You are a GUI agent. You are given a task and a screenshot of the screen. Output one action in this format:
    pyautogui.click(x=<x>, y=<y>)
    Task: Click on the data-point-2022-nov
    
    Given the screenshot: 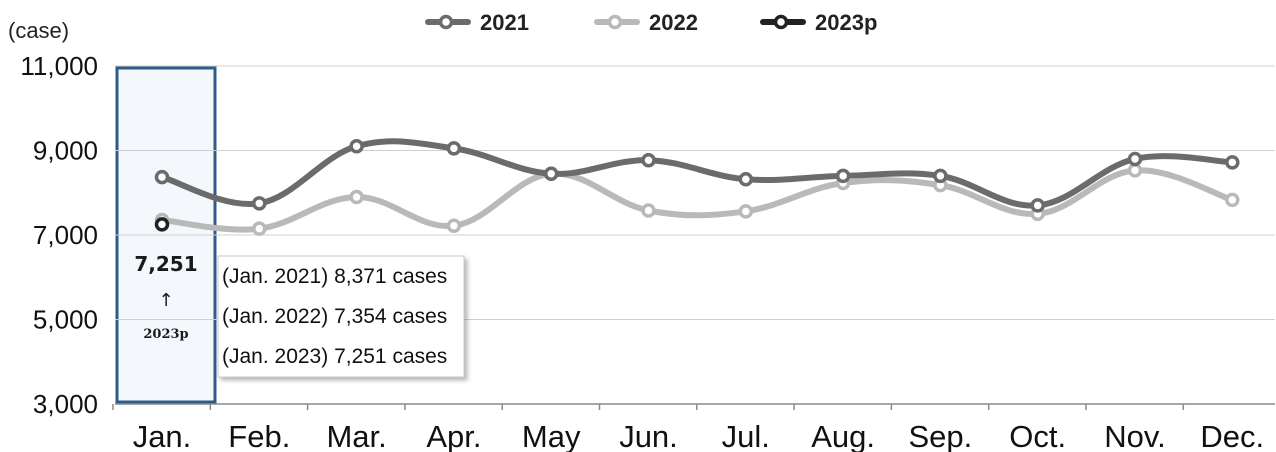 What is the action you would take?
    pyautogui.click(x=1135, y=170)
    